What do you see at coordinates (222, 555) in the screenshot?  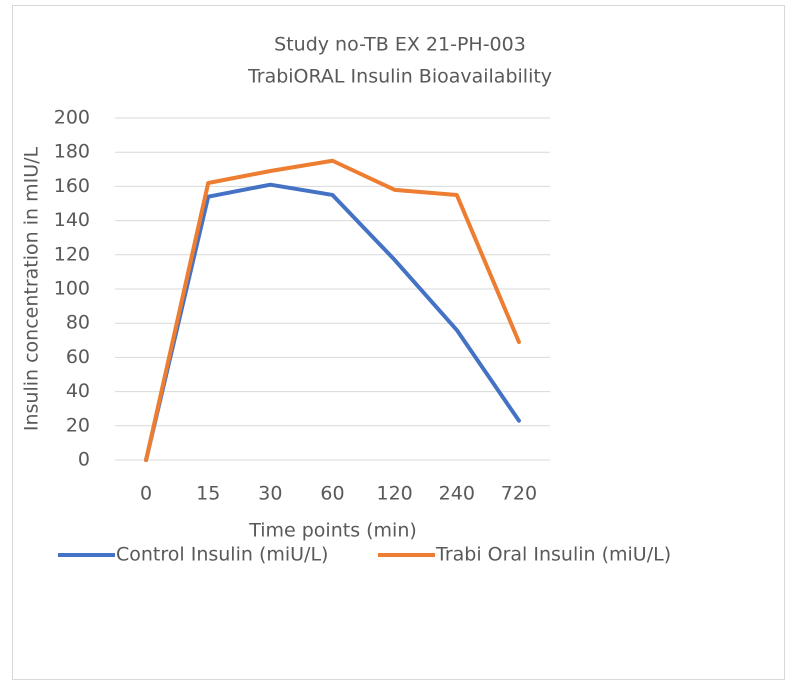 I see `legend-label: Control Insulin (miU/L)` at bounding box center [222, 555].